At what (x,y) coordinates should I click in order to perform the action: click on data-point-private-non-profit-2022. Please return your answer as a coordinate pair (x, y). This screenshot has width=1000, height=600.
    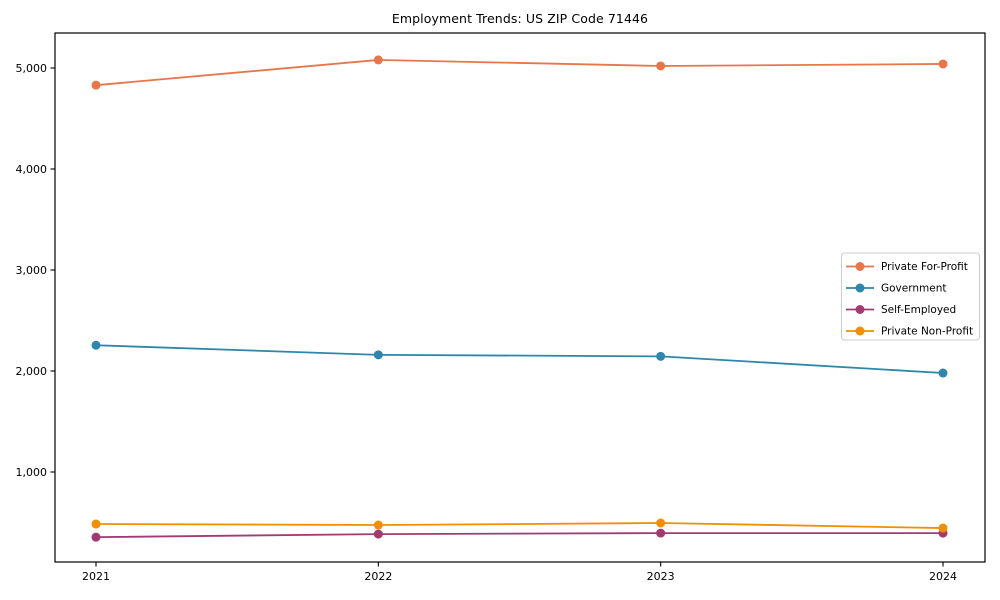
    Looking at the image, I should click on (378, 525).